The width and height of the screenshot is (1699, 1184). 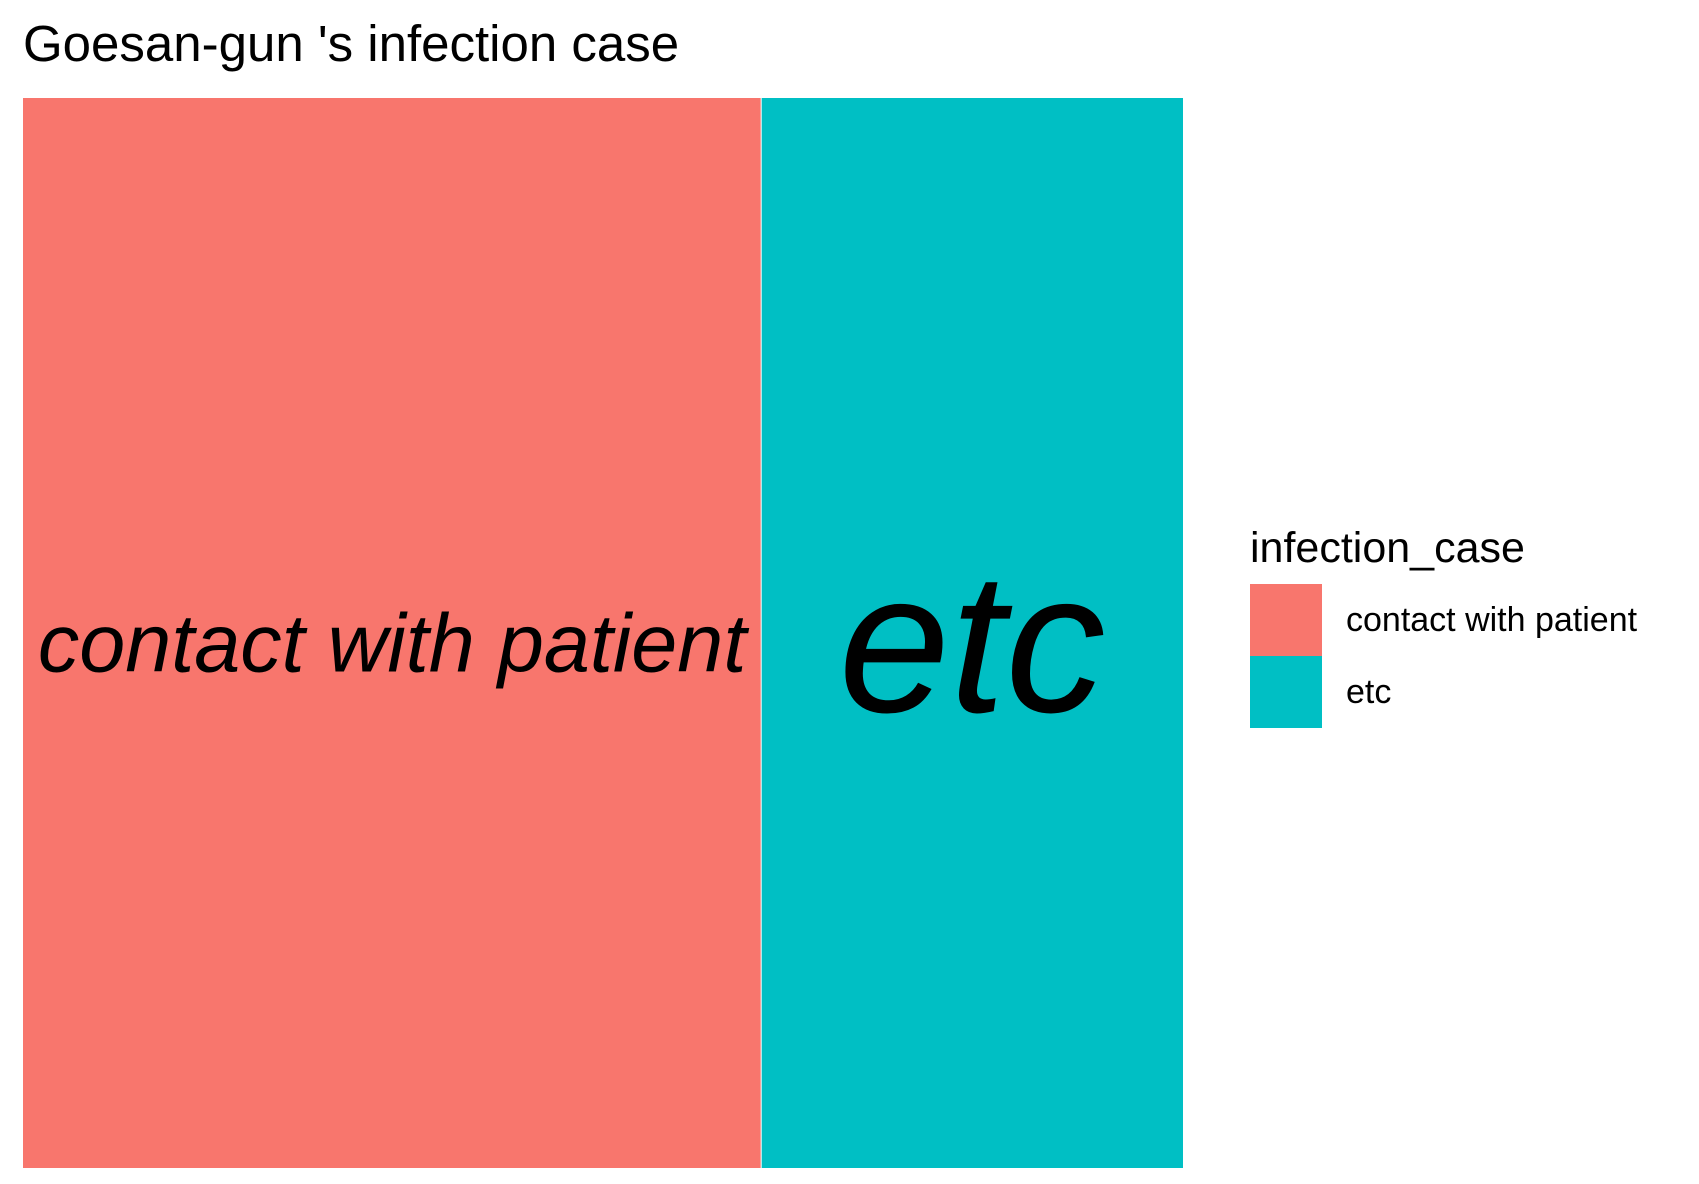 I want to click on treemap-label-etc: etc, so click(x=972, y=643).